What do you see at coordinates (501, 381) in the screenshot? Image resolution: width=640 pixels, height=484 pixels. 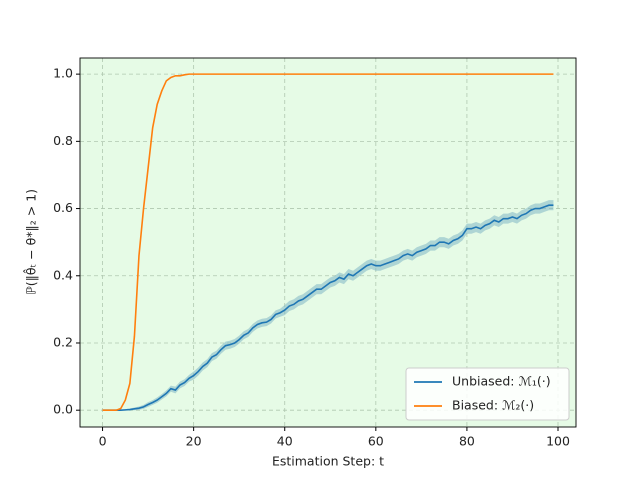 I see `legend-label: Unbiased: ℳ₁(·)` at bounding box center [501, 381].